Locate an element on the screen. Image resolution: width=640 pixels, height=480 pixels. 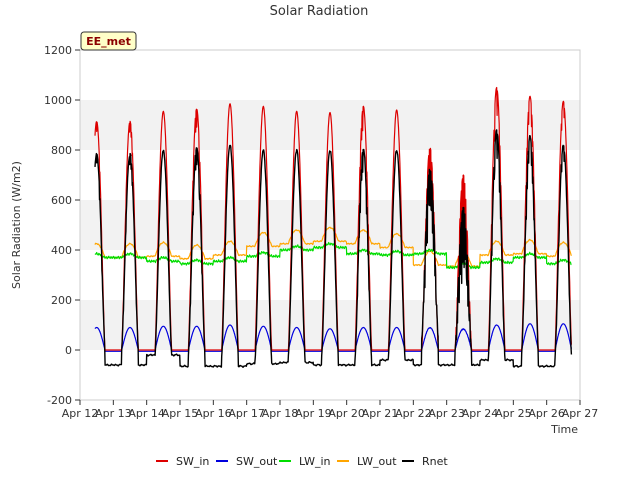
x-tick-label: Apr 12 is located at coordinates (80, 413).